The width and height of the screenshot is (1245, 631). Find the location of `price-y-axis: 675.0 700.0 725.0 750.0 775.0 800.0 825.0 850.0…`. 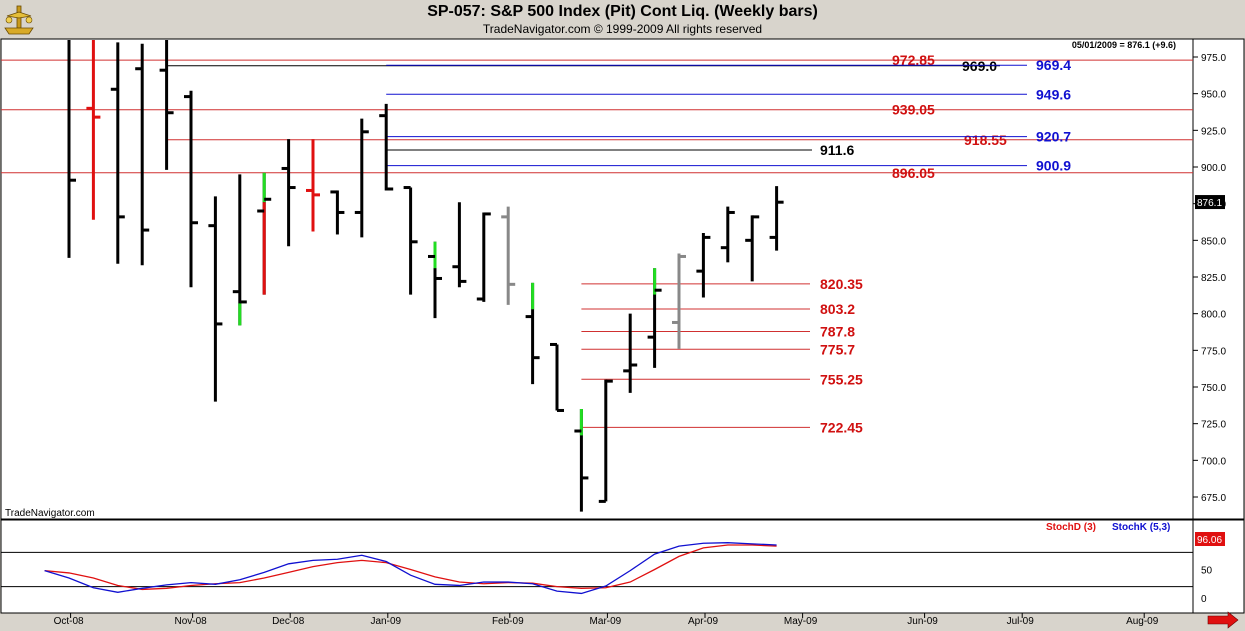

price-y-axis: 675.0 700.0 725.0 750.0 775.0 800.0 825.0 850.0… is located at coordinates (1209, 278).